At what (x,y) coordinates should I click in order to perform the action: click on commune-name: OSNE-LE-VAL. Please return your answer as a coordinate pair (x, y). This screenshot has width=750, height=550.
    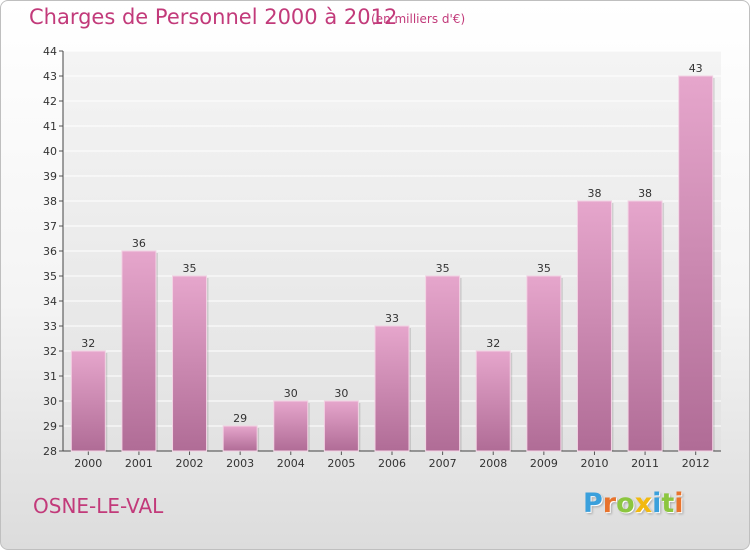
    Looking at the image, I should click on (98, 506).